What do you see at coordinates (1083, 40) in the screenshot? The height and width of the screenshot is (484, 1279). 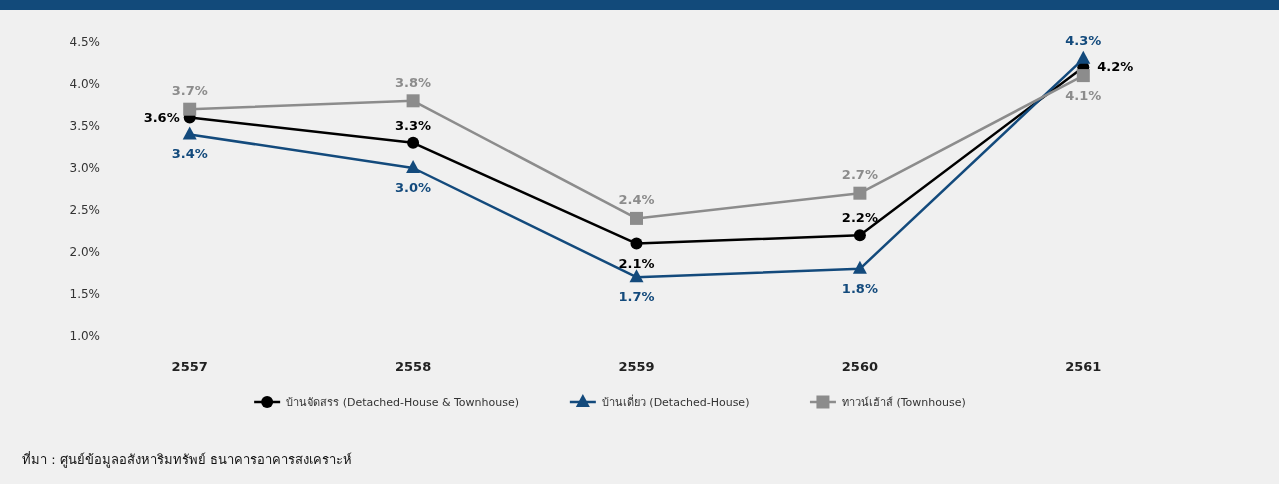 I see `data-label: 4.3%` at bounding box center [1083, 40].